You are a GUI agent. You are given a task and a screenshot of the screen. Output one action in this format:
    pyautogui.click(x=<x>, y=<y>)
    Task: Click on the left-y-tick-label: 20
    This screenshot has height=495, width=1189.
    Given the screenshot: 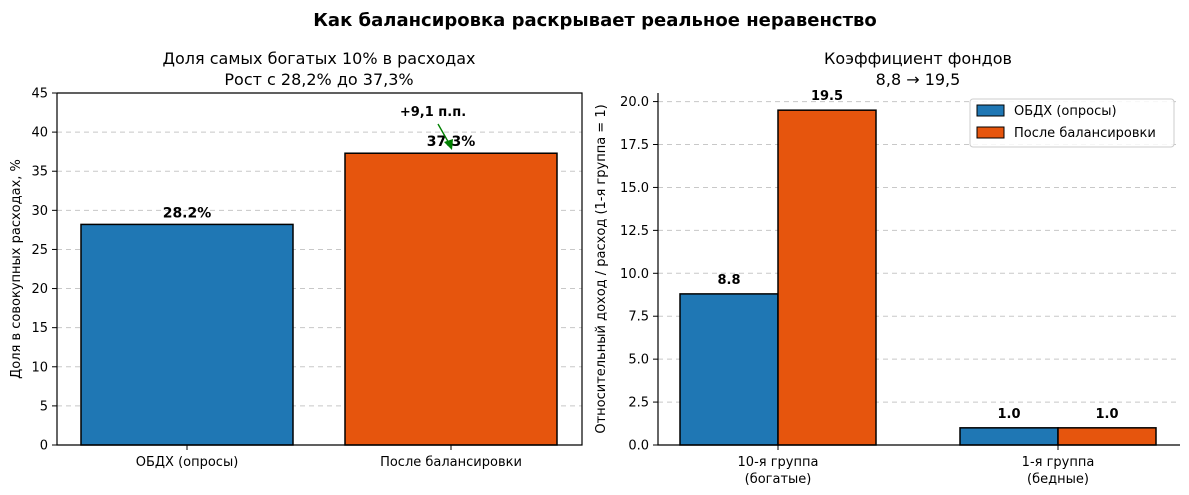 What is the action you would take?
    pyautogui.click(x=39, y=289)
    